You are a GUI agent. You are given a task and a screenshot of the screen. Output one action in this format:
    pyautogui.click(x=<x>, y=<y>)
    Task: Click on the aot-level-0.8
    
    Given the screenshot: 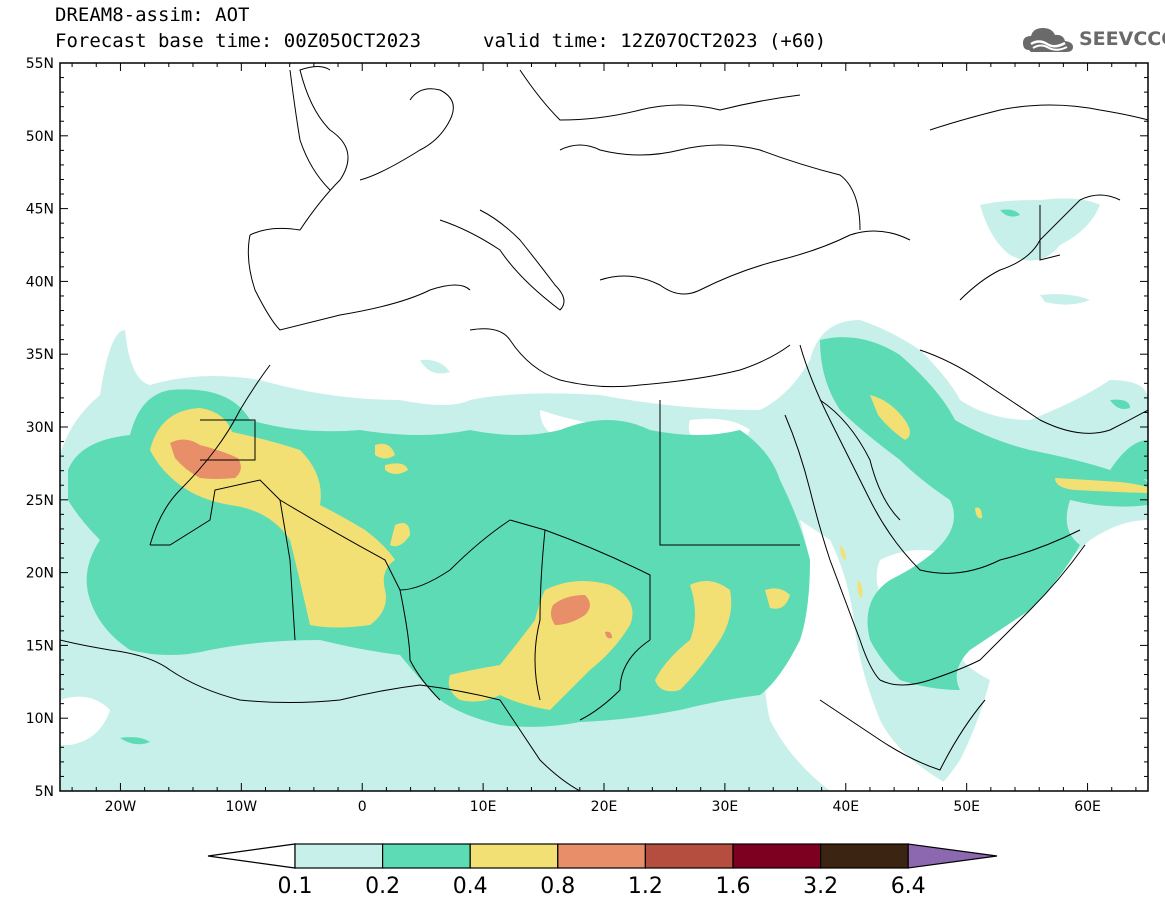 What is the action you would take?
    pyautogui.click(x=391, y=539)
    